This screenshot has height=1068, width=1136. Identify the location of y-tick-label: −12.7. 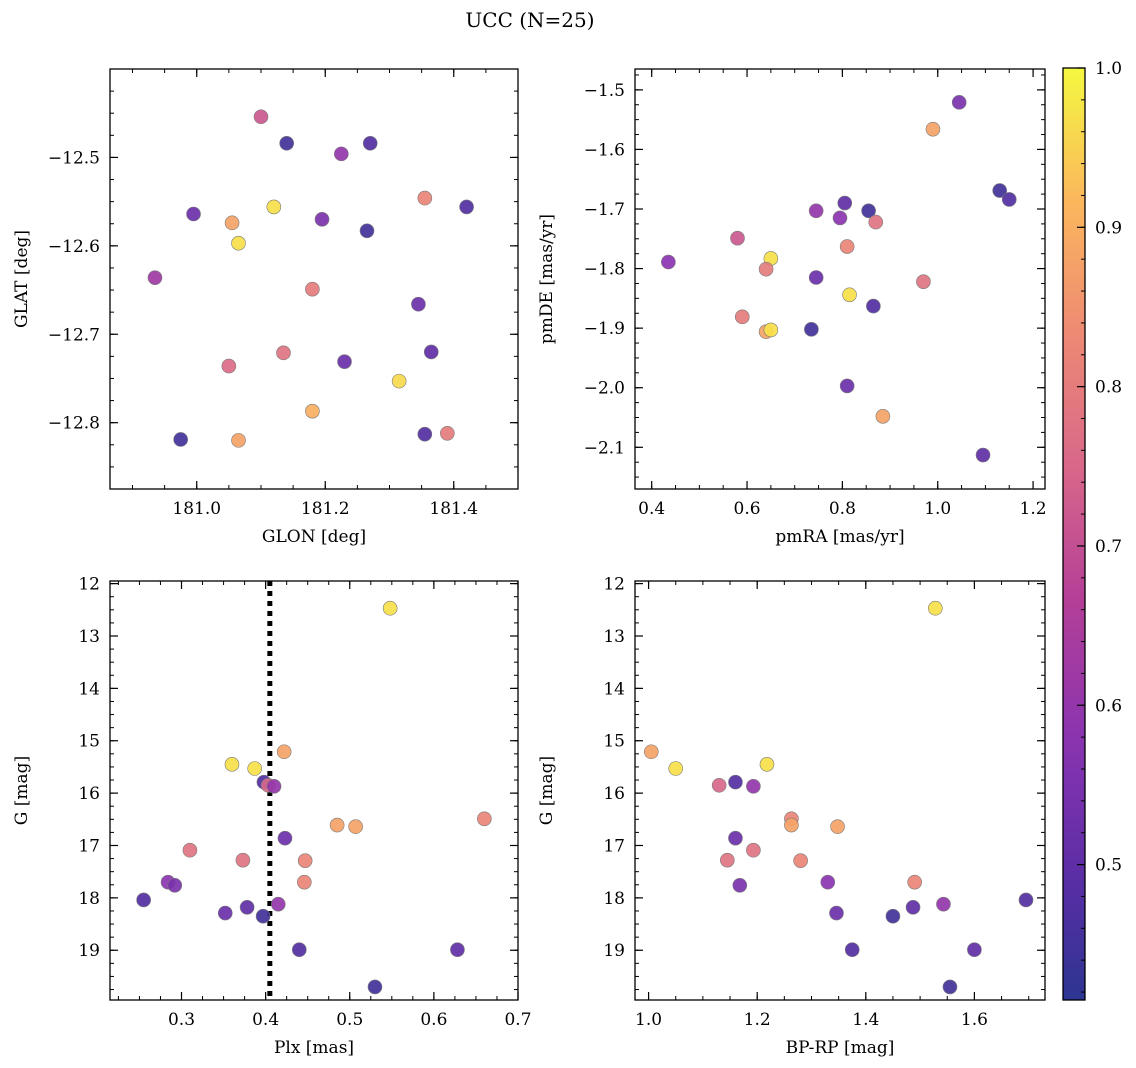
(74, 335).